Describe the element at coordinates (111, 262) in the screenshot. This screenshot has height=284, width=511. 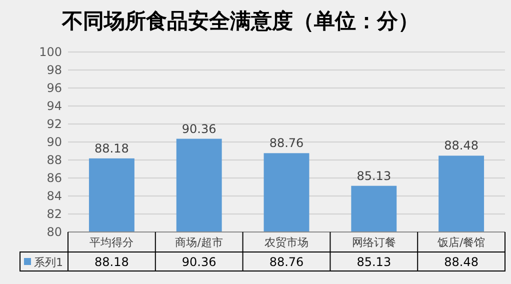
I see `text: 88.18` at that location.